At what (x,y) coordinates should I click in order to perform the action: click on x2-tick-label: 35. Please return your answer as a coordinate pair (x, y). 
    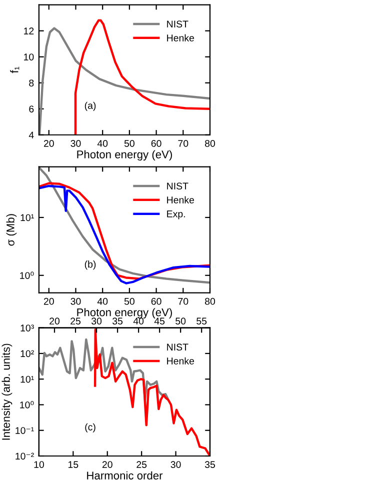
    Looking at the image, I should click on (117, 321).